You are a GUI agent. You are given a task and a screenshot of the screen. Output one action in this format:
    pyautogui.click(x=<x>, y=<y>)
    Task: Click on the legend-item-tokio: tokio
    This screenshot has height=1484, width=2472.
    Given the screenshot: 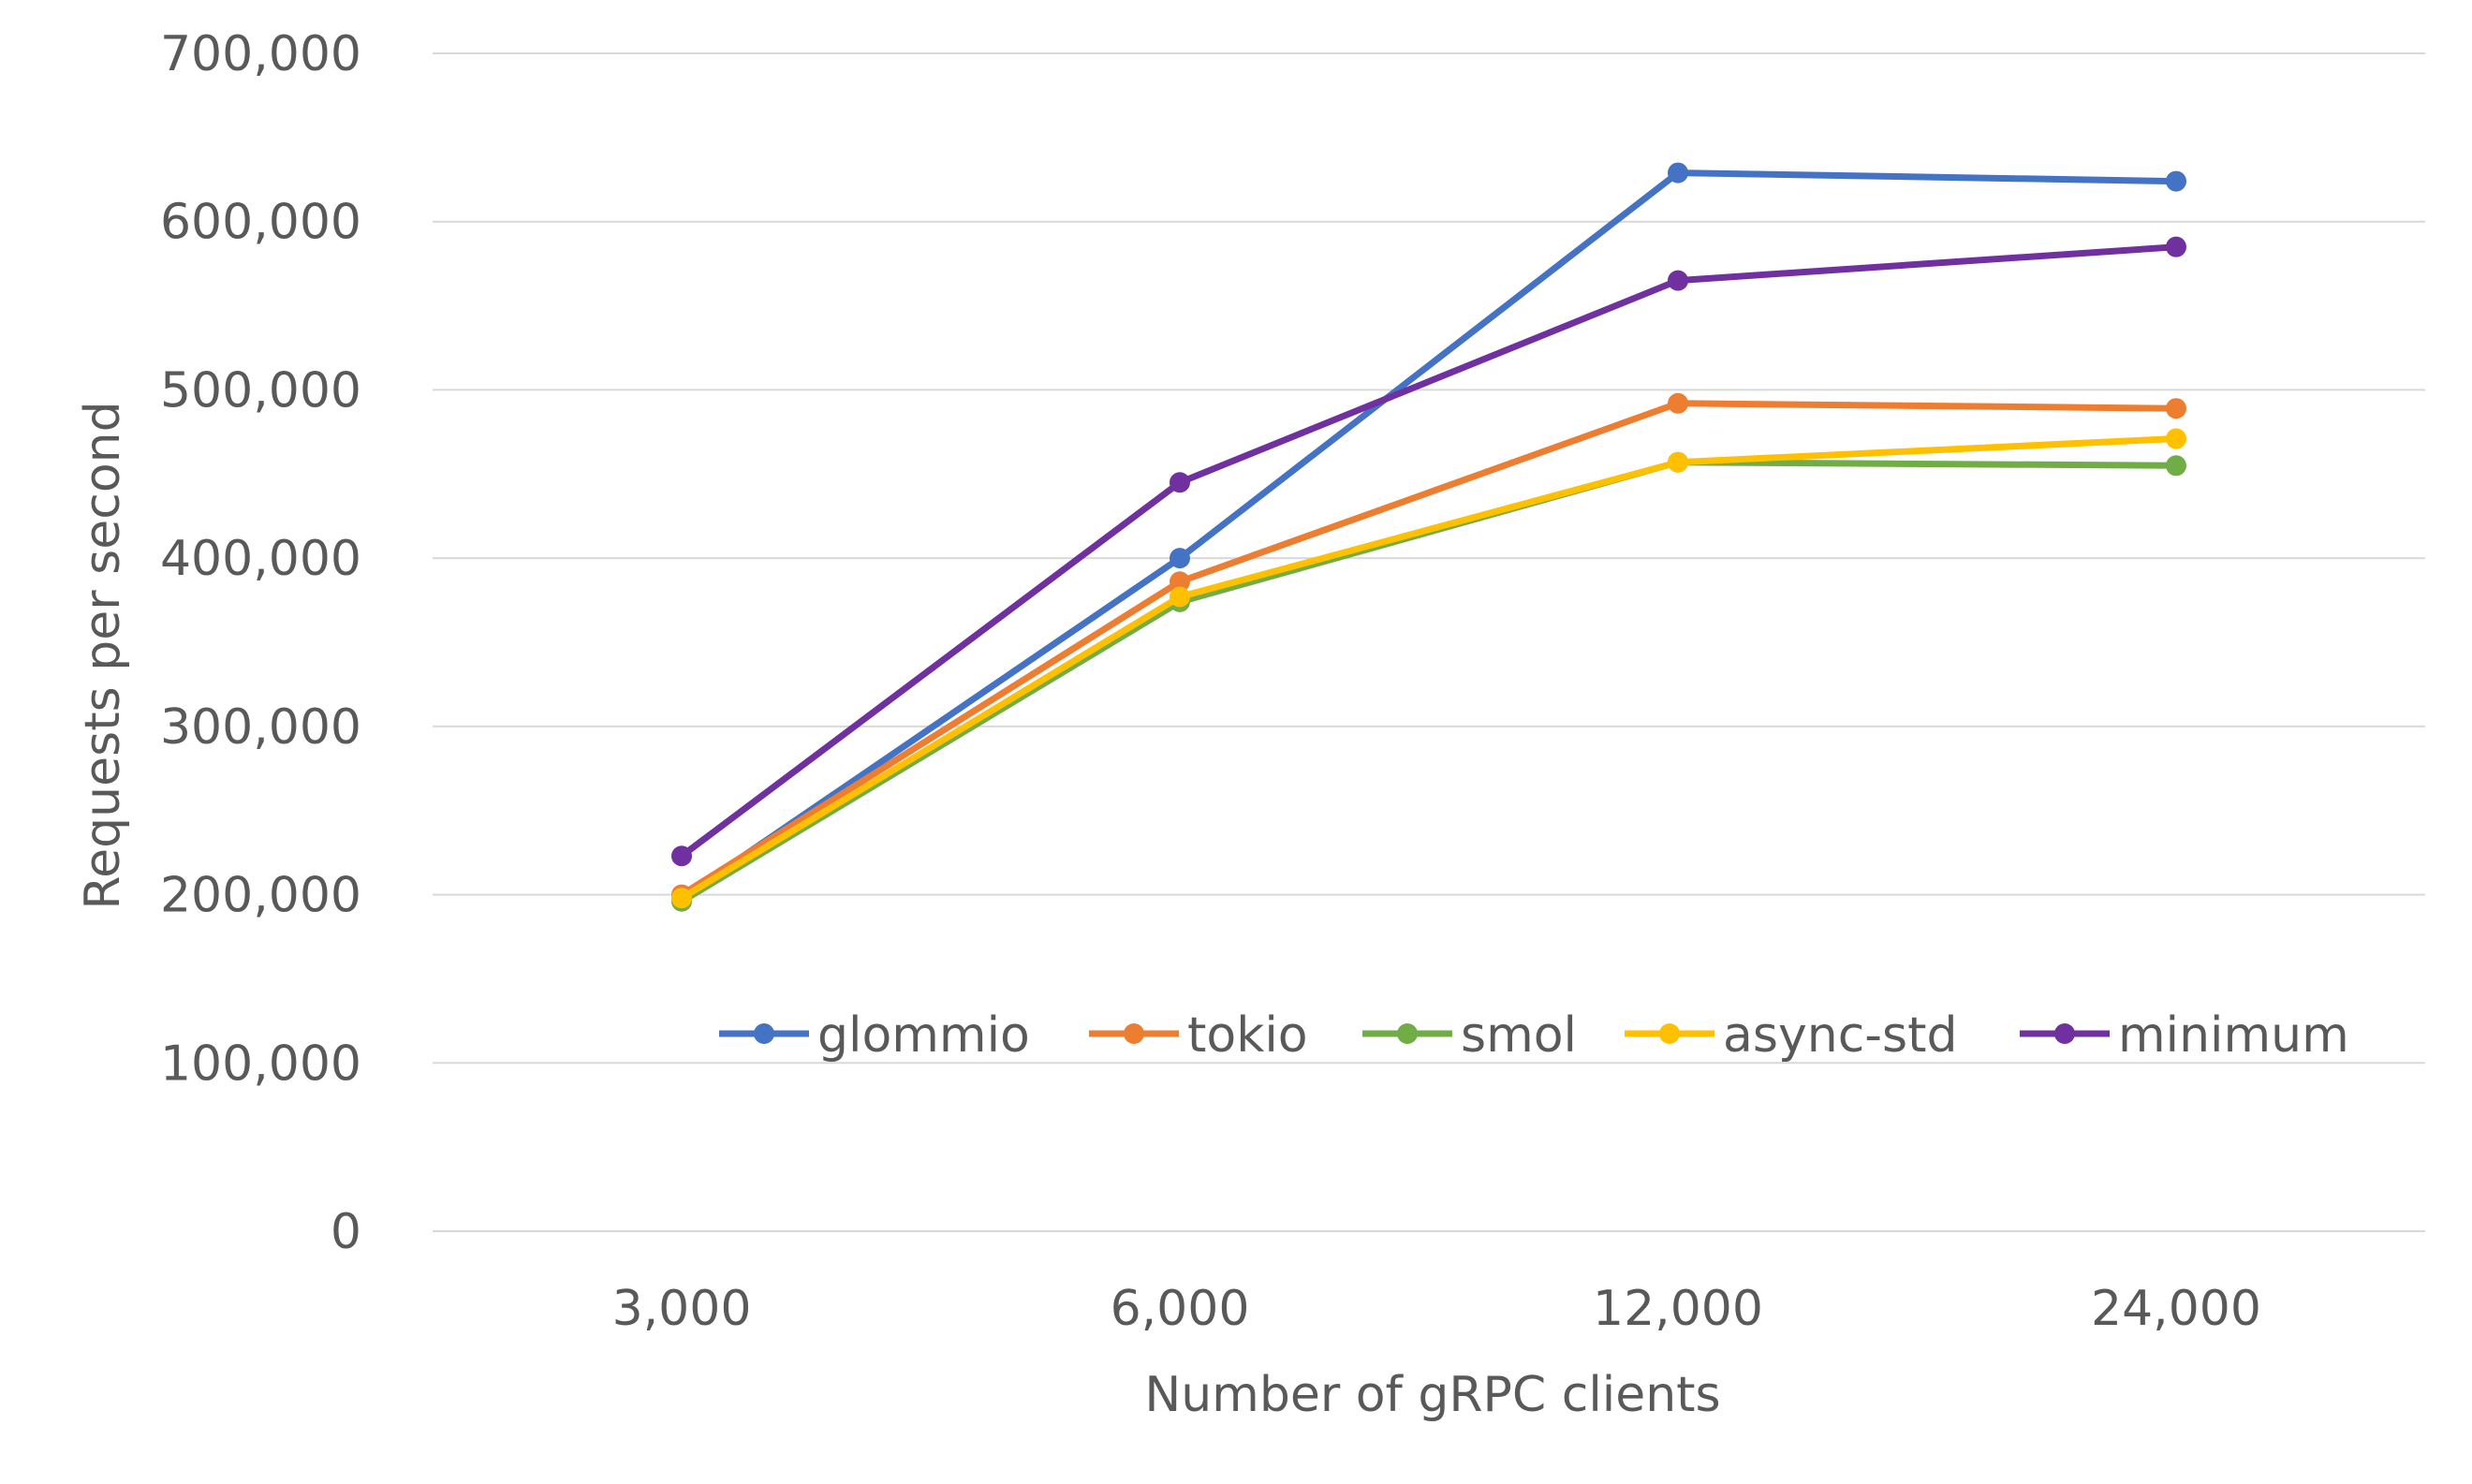 What is the action you would take?
    pyautogui.click(x=1198, y=1035)
    